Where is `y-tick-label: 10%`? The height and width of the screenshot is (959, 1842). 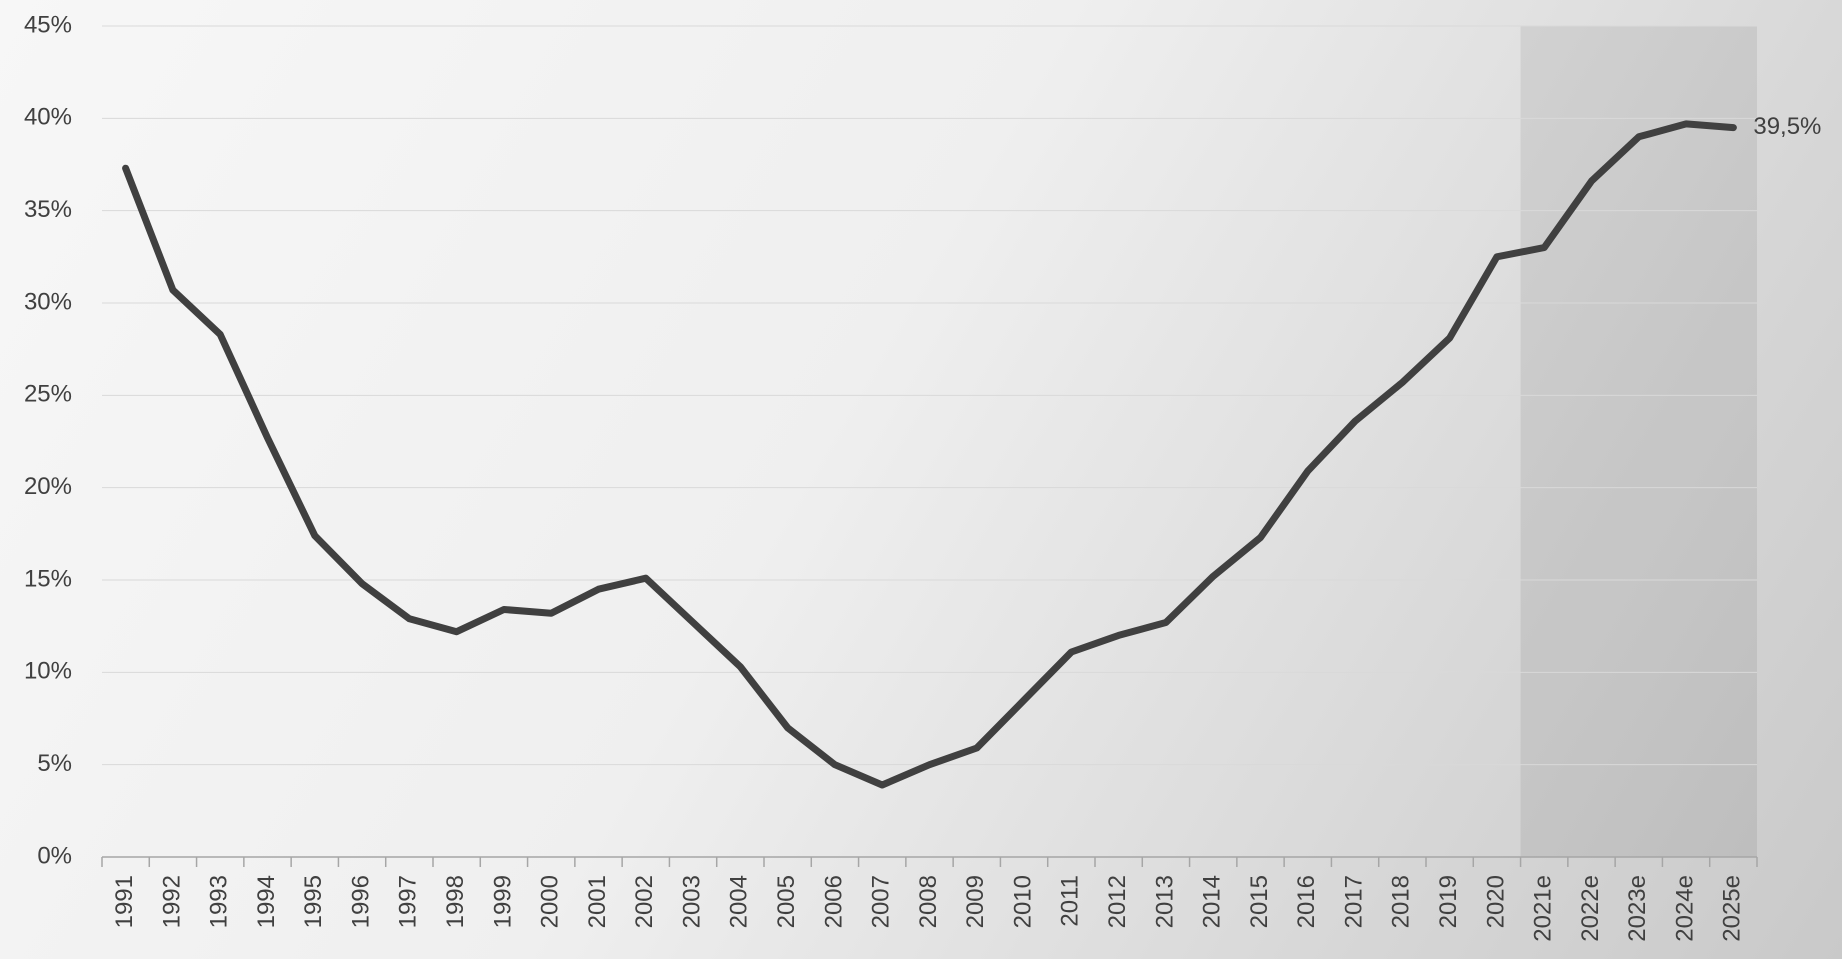 y-tick-label: 10% is located at coordinates (48, 671).